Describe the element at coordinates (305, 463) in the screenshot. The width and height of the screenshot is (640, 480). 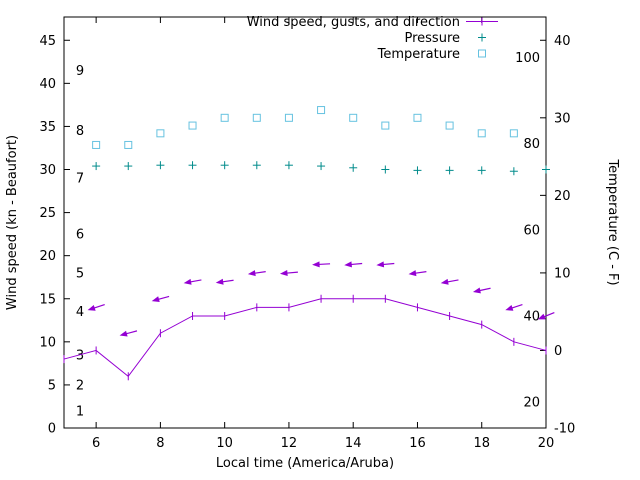
I see `x-axis-label: Local time (America/Aruba)` at that location.